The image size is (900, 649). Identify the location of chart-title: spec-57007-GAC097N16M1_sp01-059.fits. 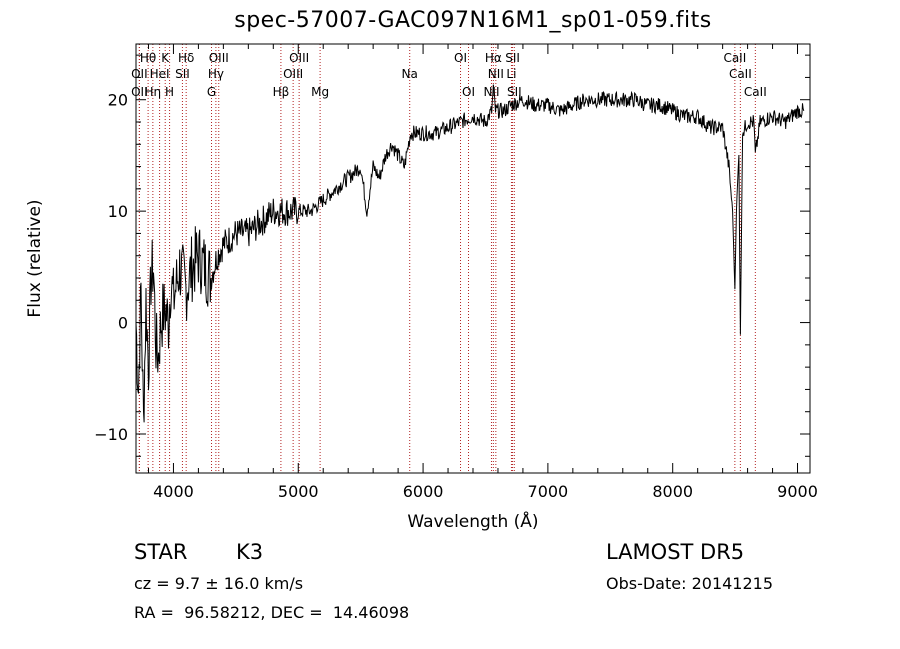
(473, 20).